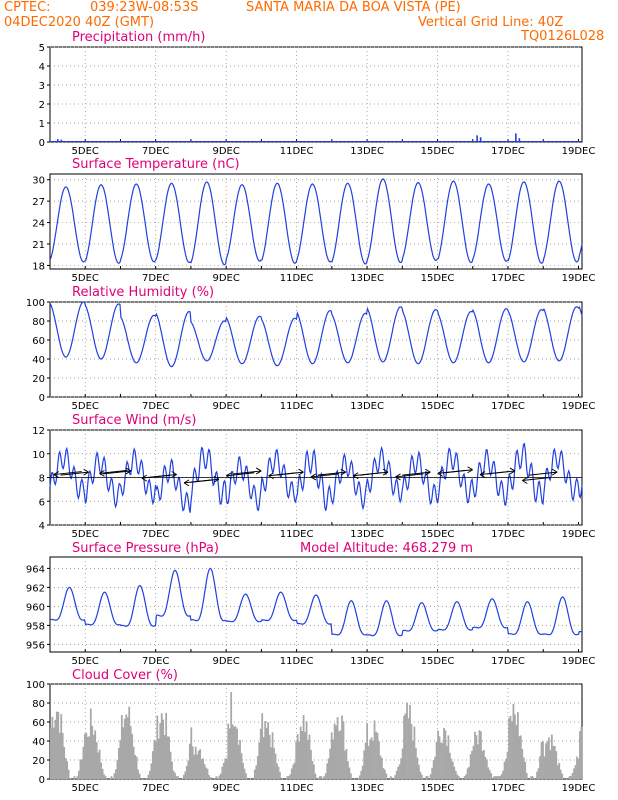 This screenshot has width=618, height=800. Describe the element at coordinates (38, 322) in the screenshot. I see `rh-ytick-label: 80` at that location.